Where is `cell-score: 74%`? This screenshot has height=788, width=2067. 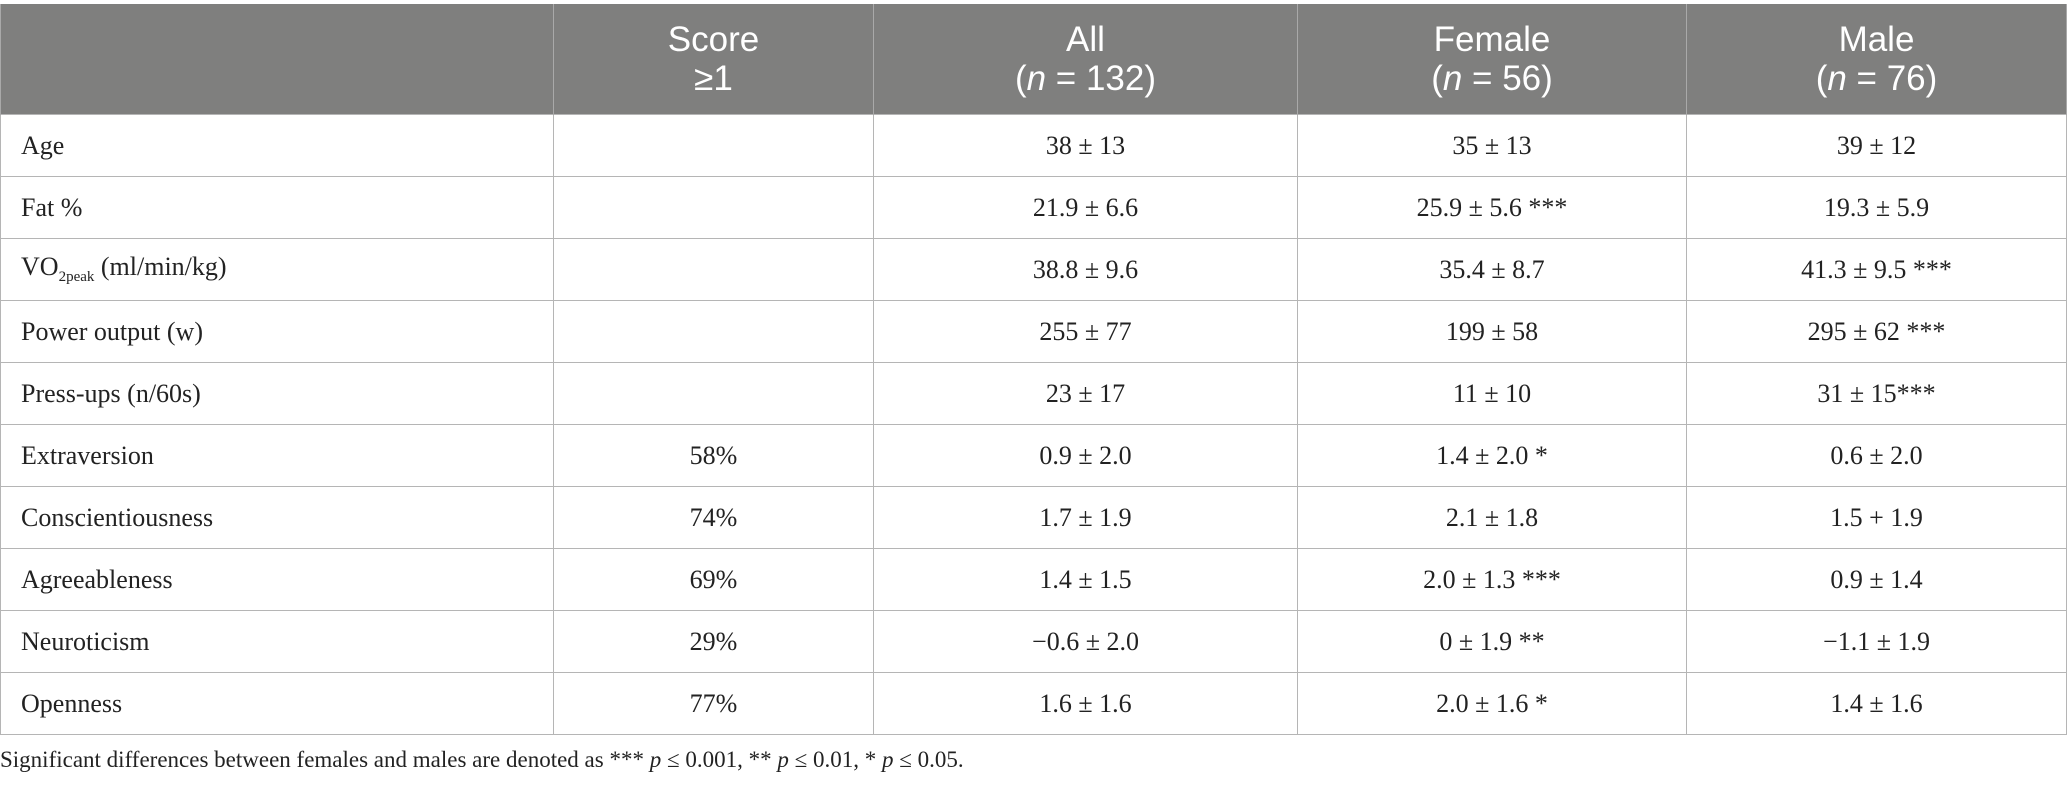 cell-score: 74% is located at coordinates (713, 517).